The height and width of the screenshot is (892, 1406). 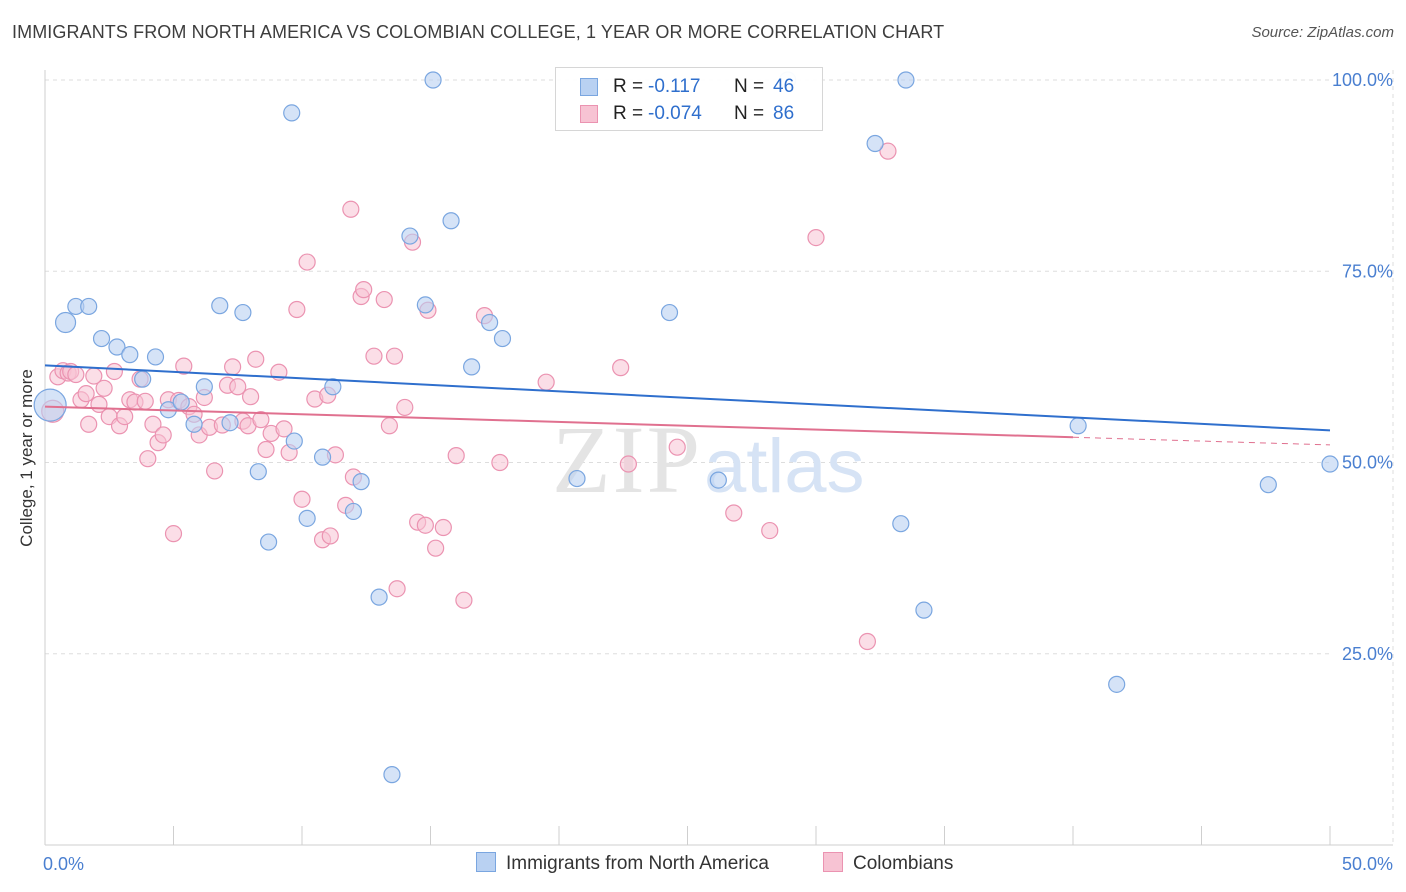 What do you see at coordinates (589, 87) in the screenshot?
I see `legend-swatch-blue` at bounding box center [589, 87].